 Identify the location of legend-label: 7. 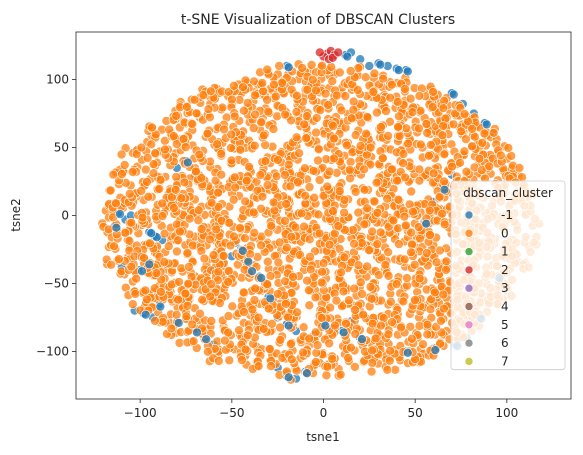
(505, 361).